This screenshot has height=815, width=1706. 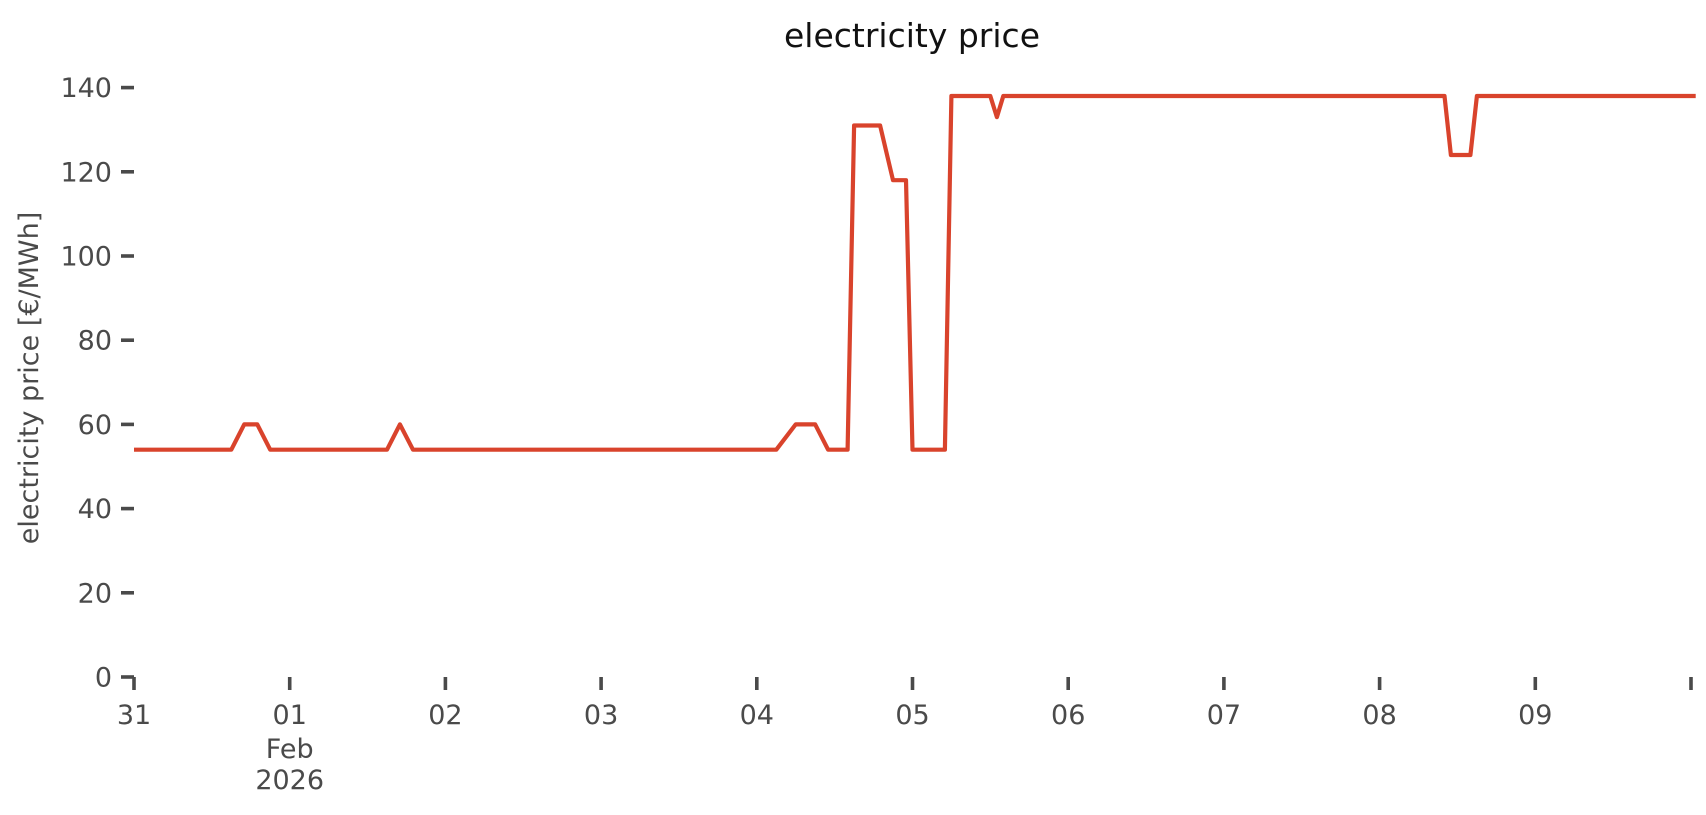 I want to click on y-axis-ticks: 0 20 40 60 80 100 120 140, so click(x=97, y=383).